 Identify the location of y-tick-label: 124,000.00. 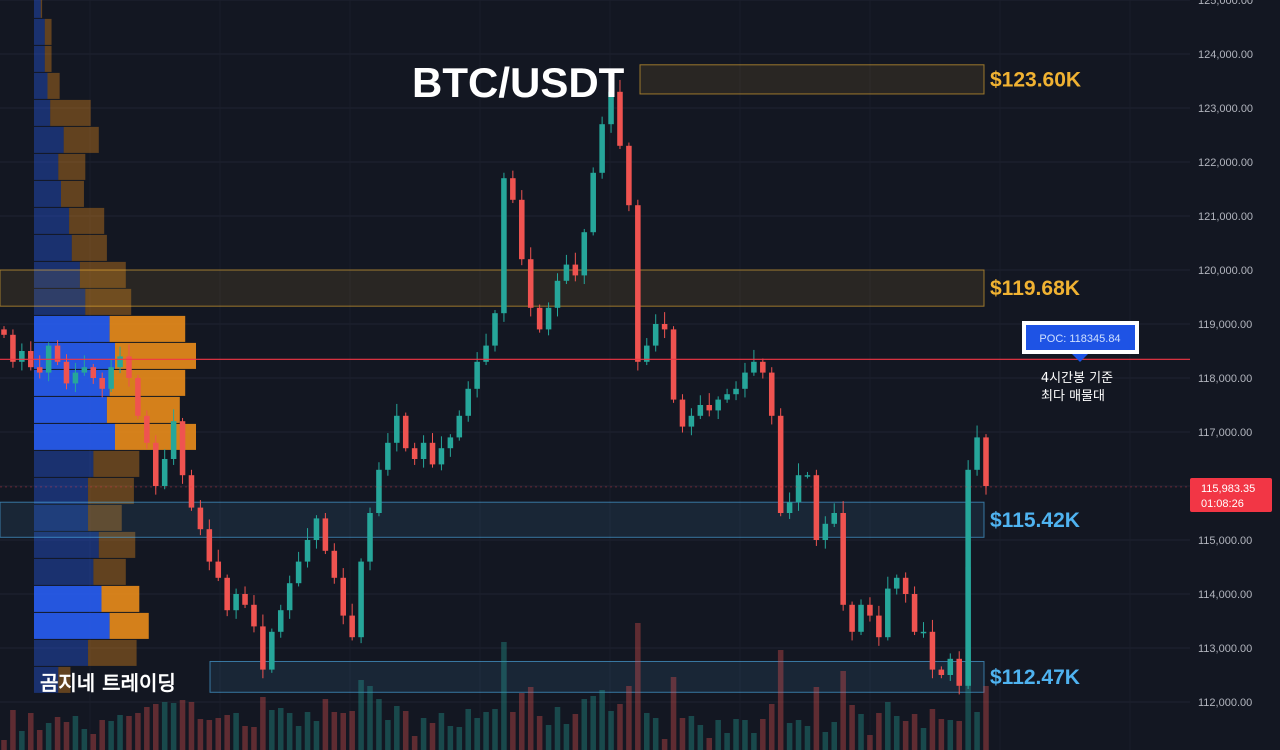
(1225, 55).